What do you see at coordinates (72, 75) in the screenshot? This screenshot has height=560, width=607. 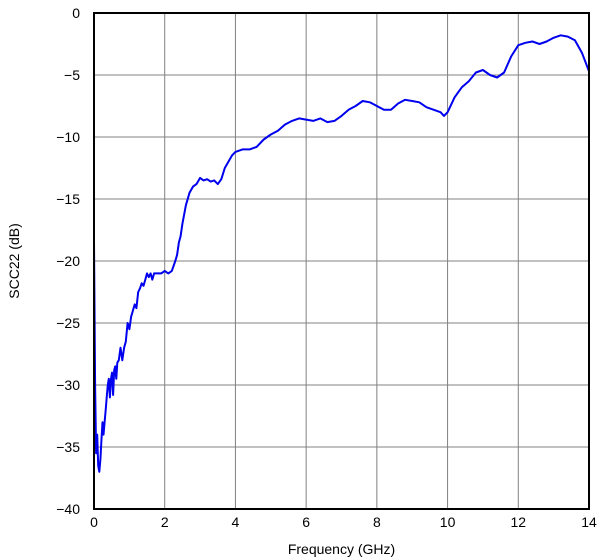 I see `y-tick-label: −5` at bounding box center [72, 75].